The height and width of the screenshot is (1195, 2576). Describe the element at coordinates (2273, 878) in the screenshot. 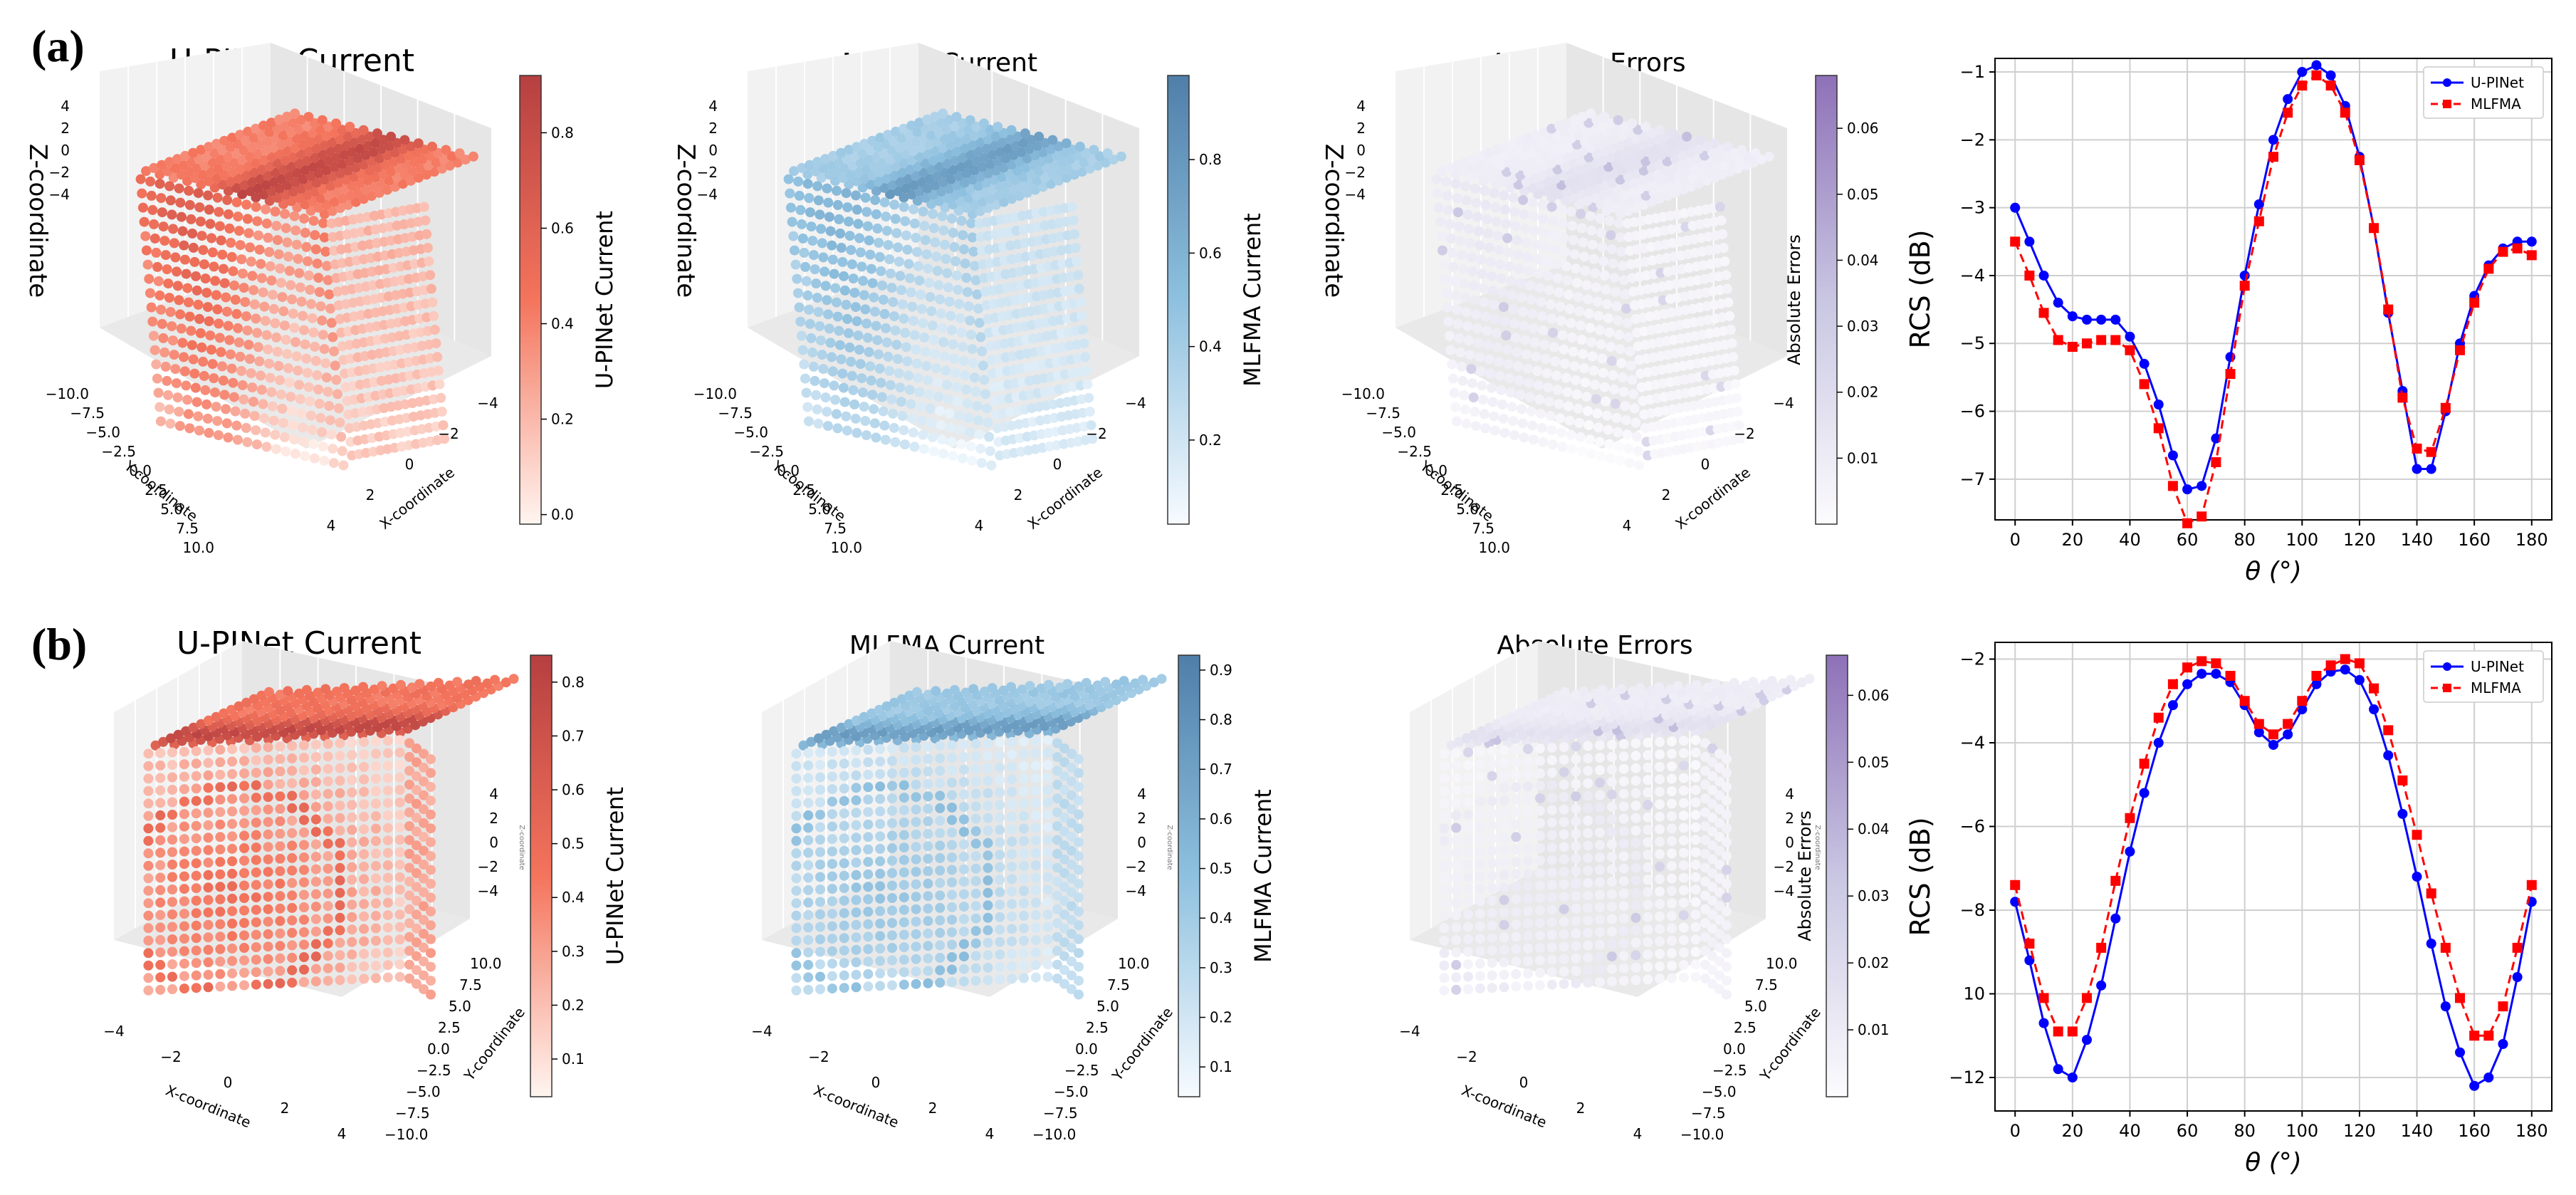

I see `series-u-pinet` at that location.